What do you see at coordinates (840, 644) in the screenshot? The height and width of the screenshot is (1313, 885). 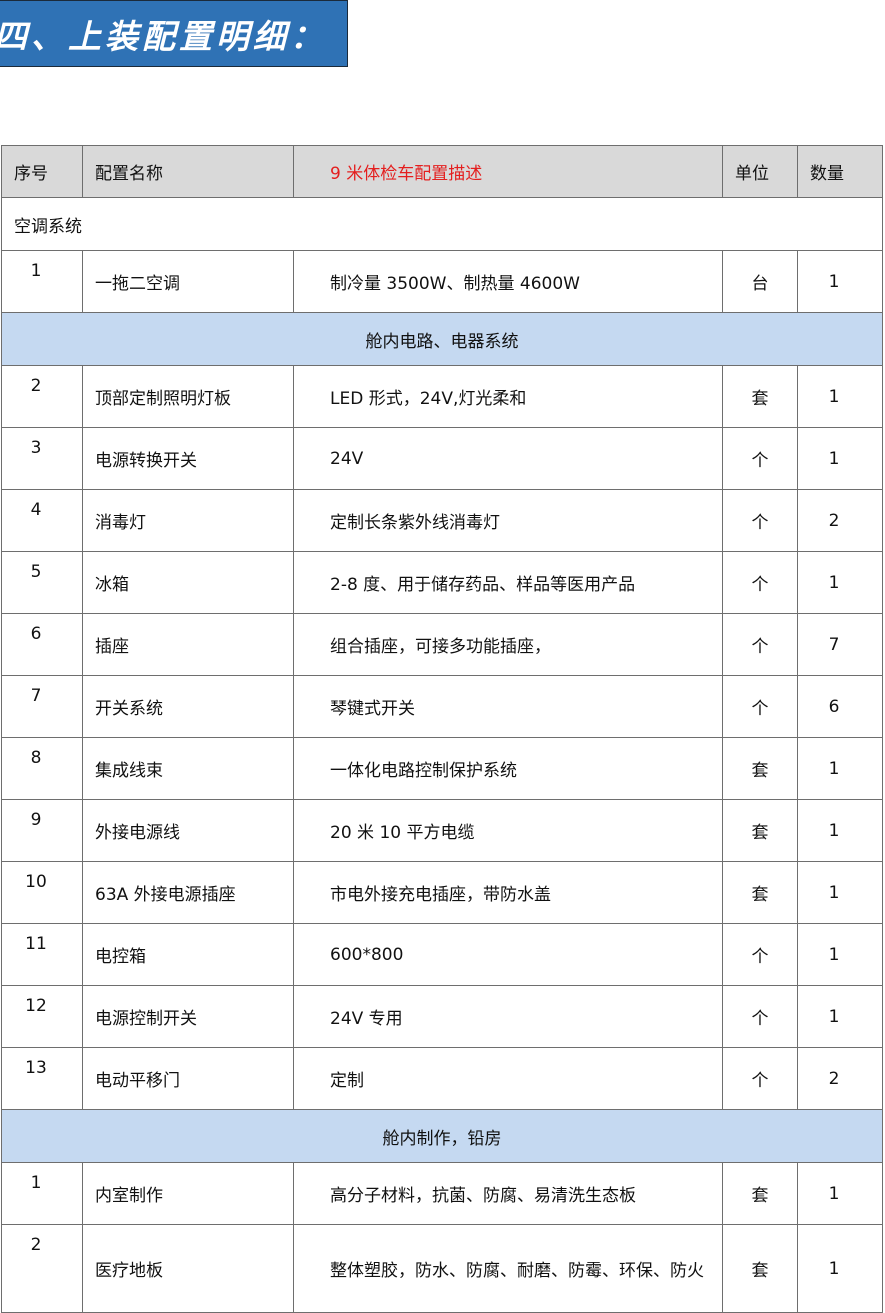 I see `row-quantity: 7` at bounding box center [840, 644].